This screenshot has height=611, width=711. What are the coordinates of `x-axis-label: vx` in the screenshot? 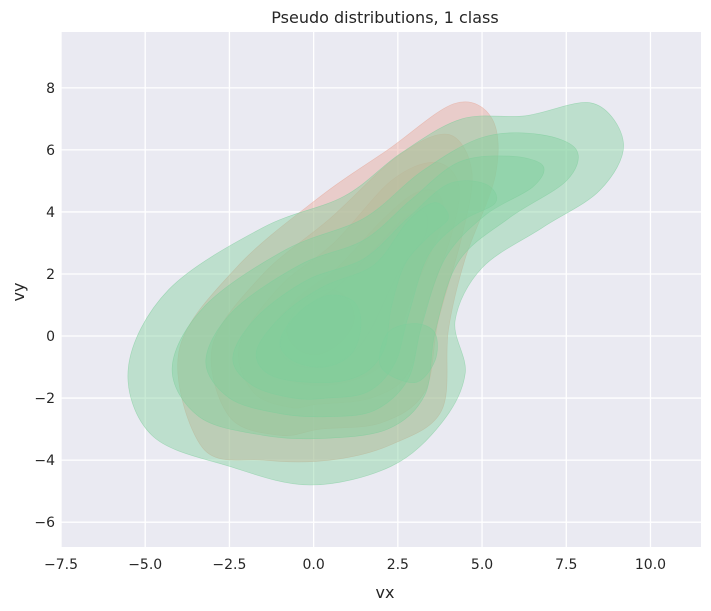 It's located at (385, 592).